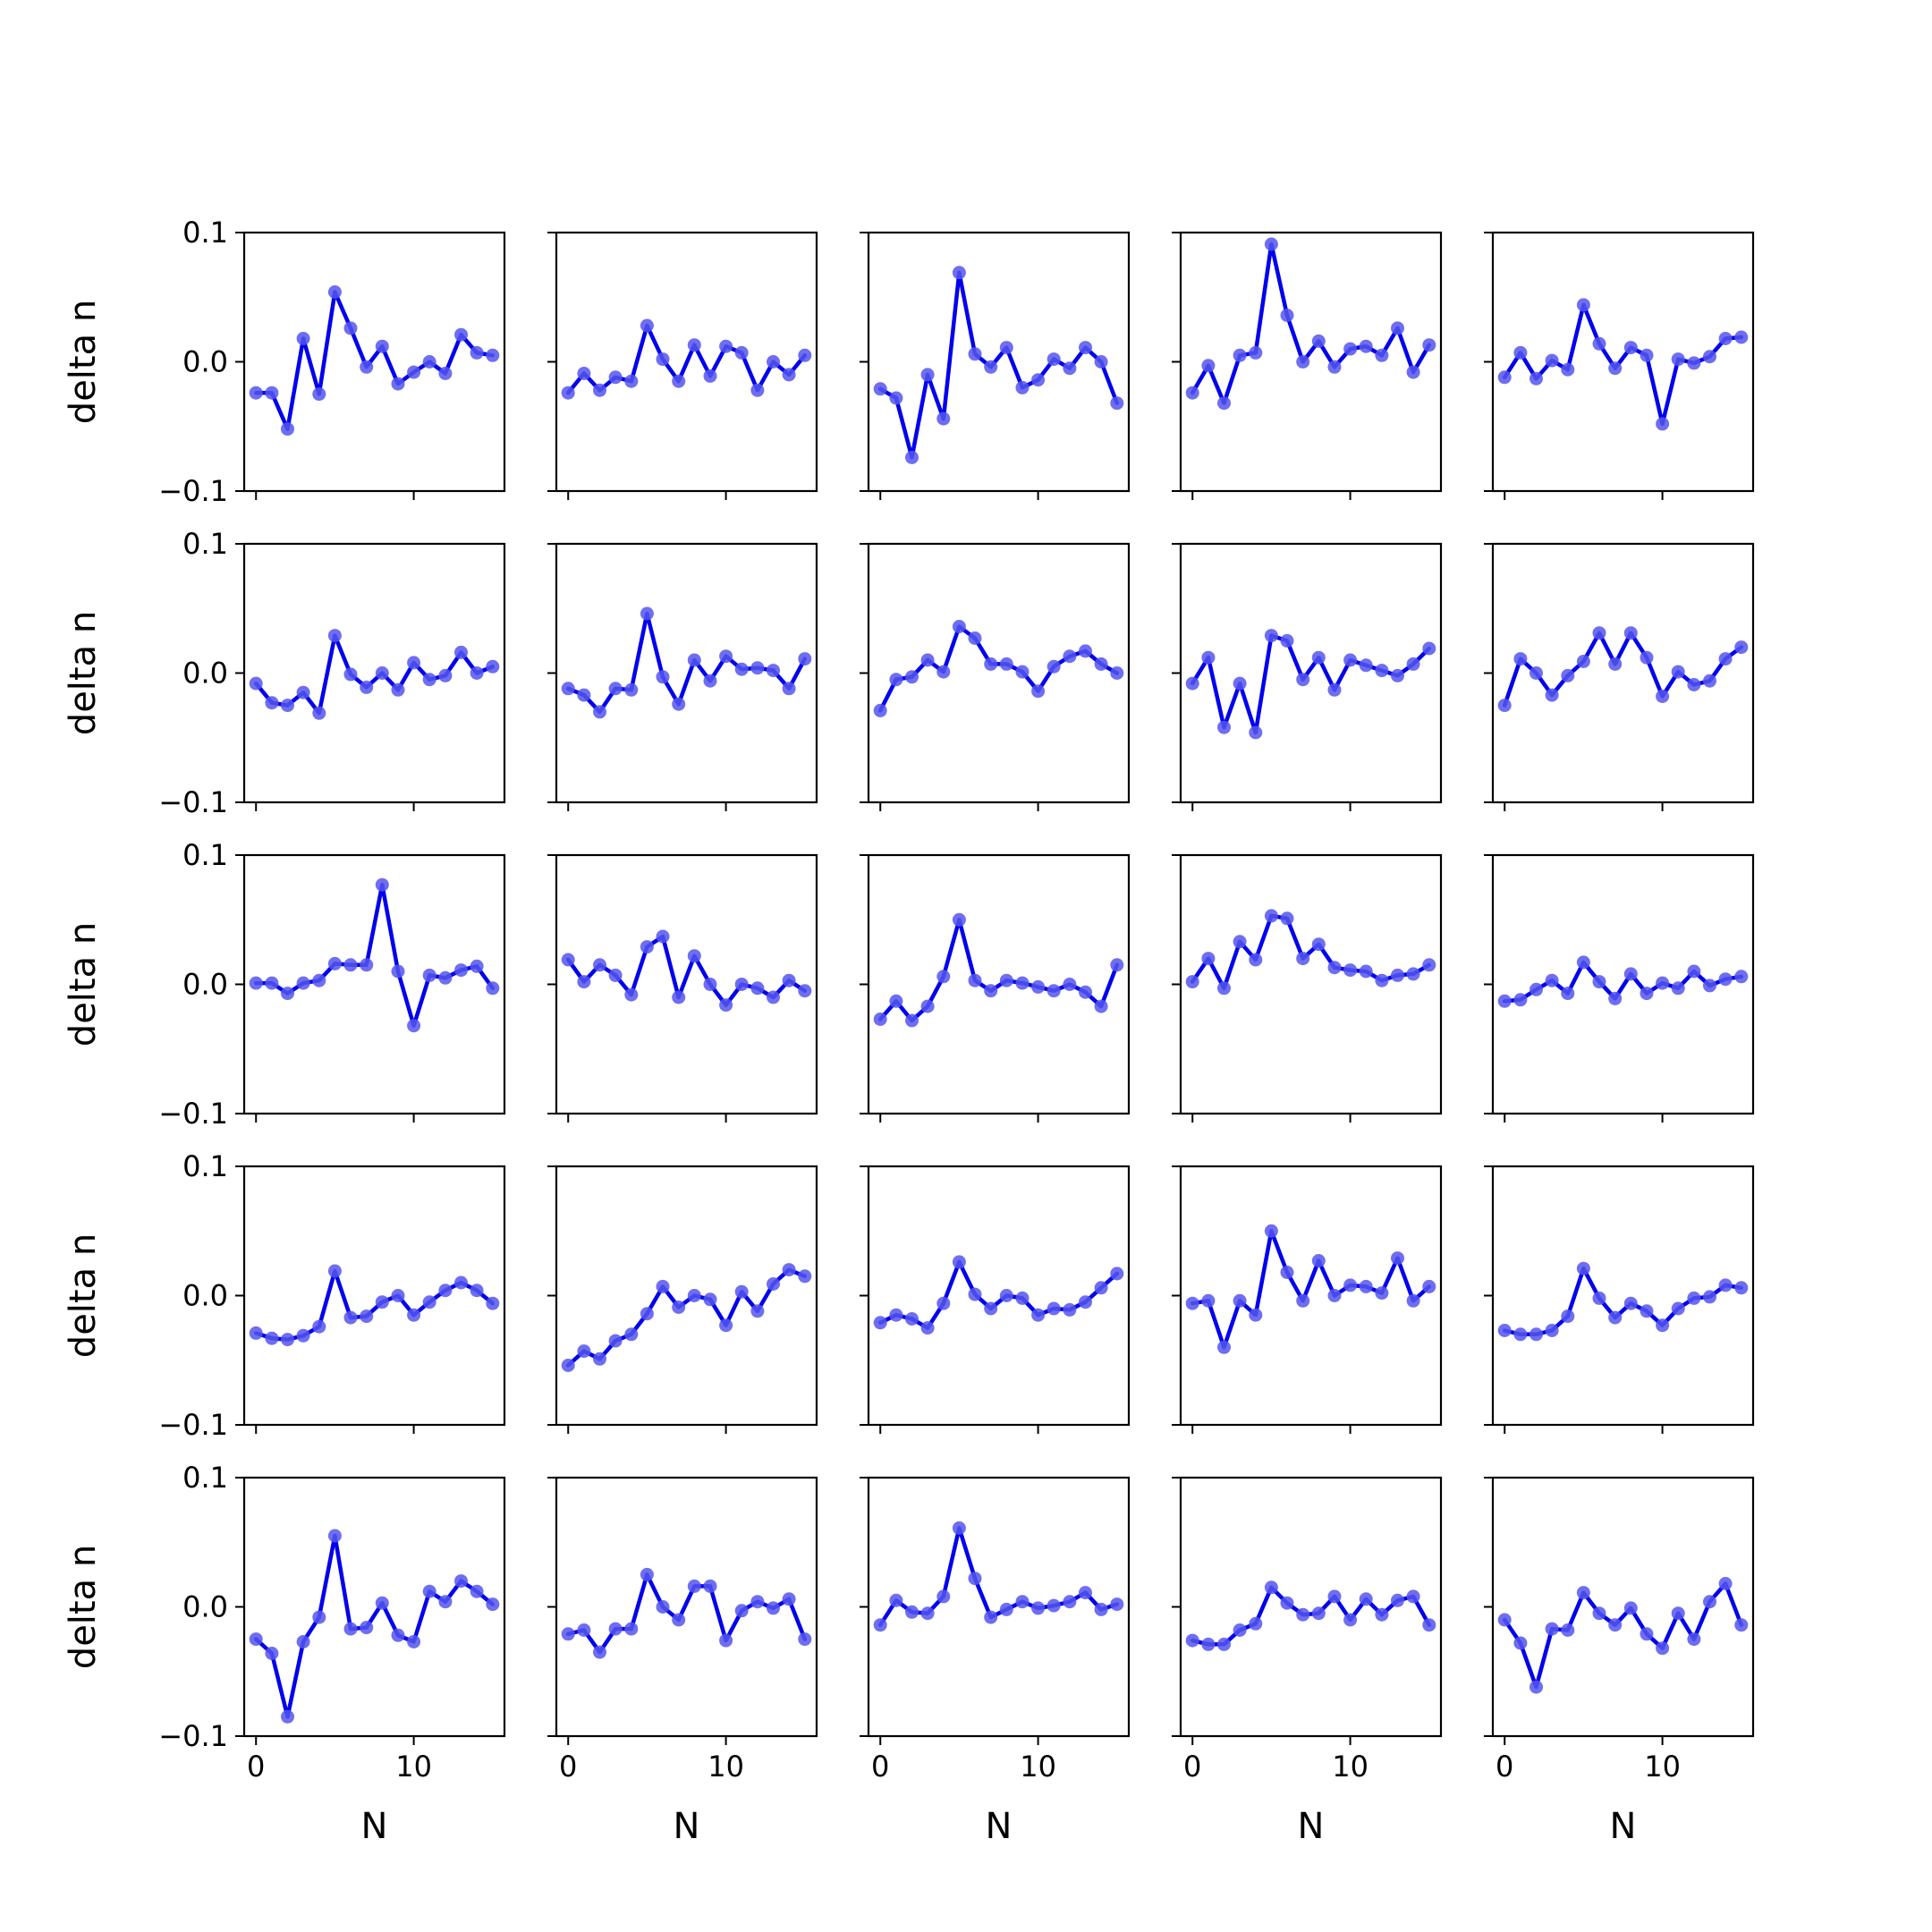 The height and width of the screenshot is (1932, 1932). Describe the element at coordinates (205, 544) in the screenshot. I see `y-tick-label: 0.1` at that location.